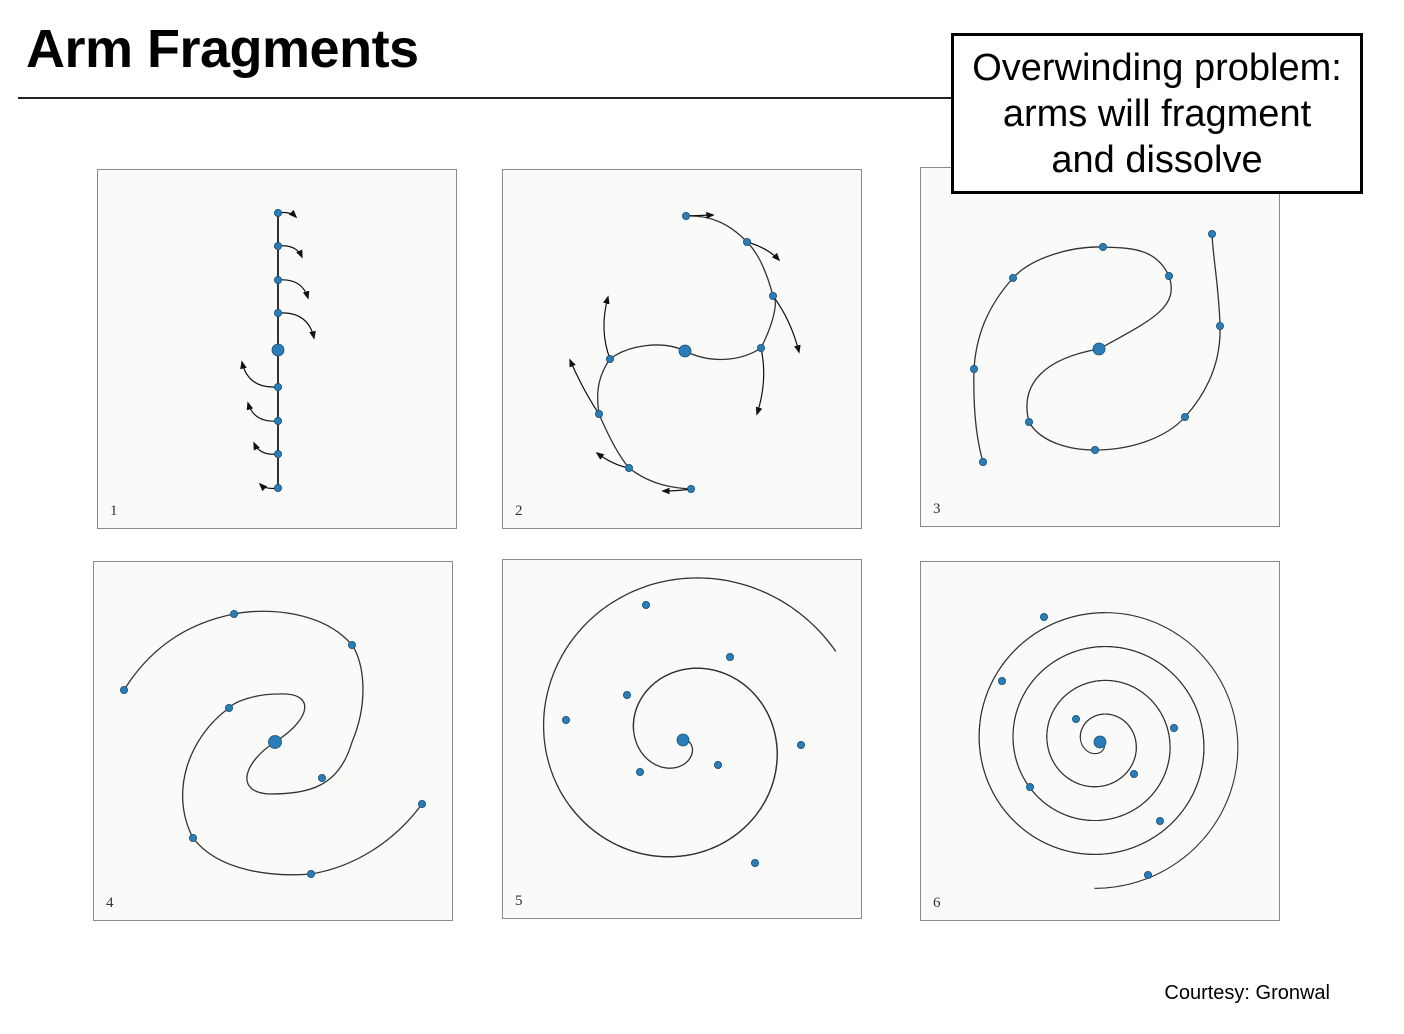 The width and height of the screenshot is (1404, 1034). I want to click on callout-line-3: and dissolve, so click(1157, 159).